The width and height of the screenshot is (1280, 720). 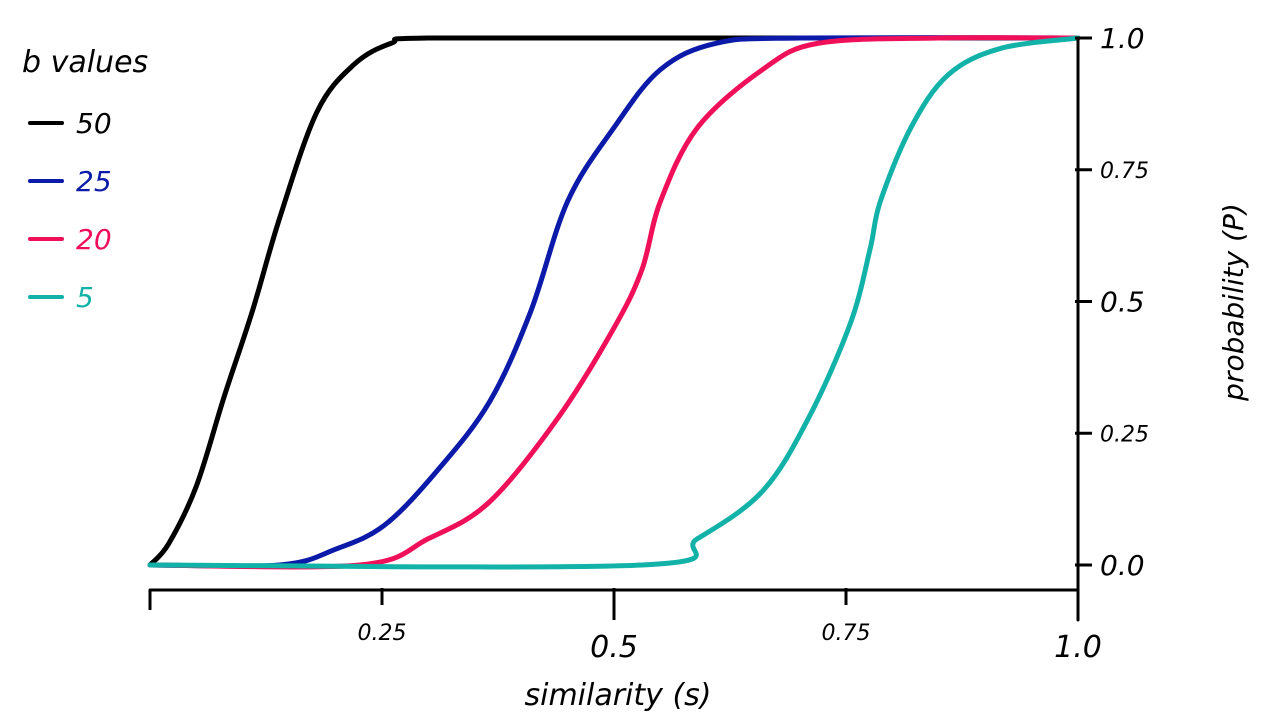 What do you see at coordinates (1124, 171) in the screenshot?
I see `y-tick-label: 0.75` at bounding box center [1124, 171].